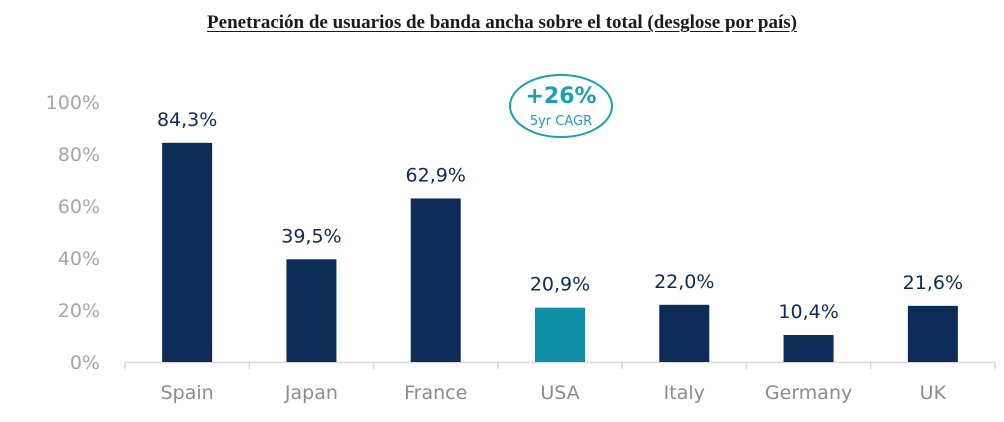 Image resolution: width=1004 pixels, height=422 pixels. Describe the element at coordinates (933, 393) in the screenshot. I see `category-label-uk: UK` at that location.